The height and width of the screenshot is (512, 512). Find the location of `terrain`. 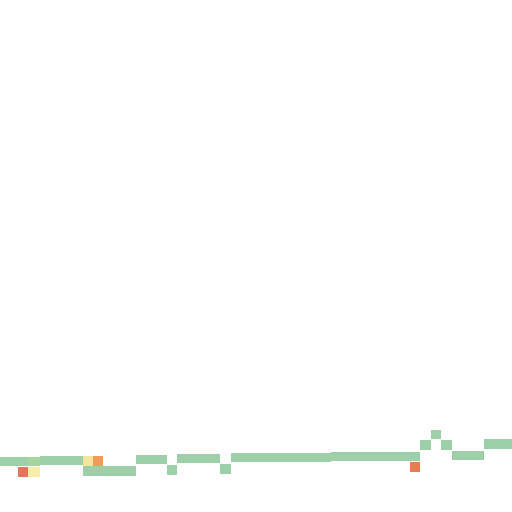

terrain is located at coordinates (256, 453).